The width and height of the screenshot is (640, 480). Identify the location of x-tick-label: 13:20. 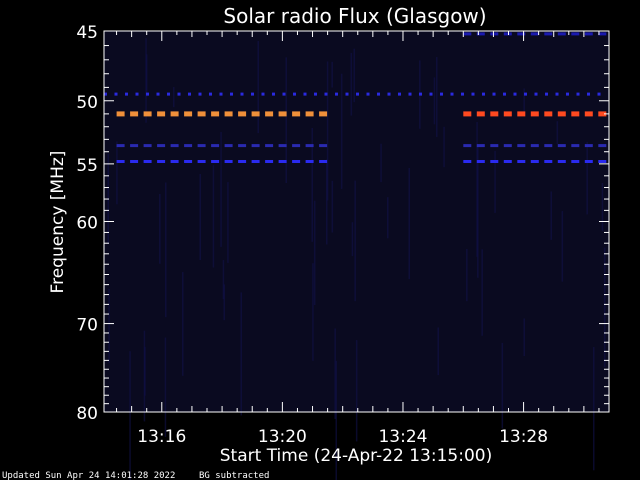
(282, 437).